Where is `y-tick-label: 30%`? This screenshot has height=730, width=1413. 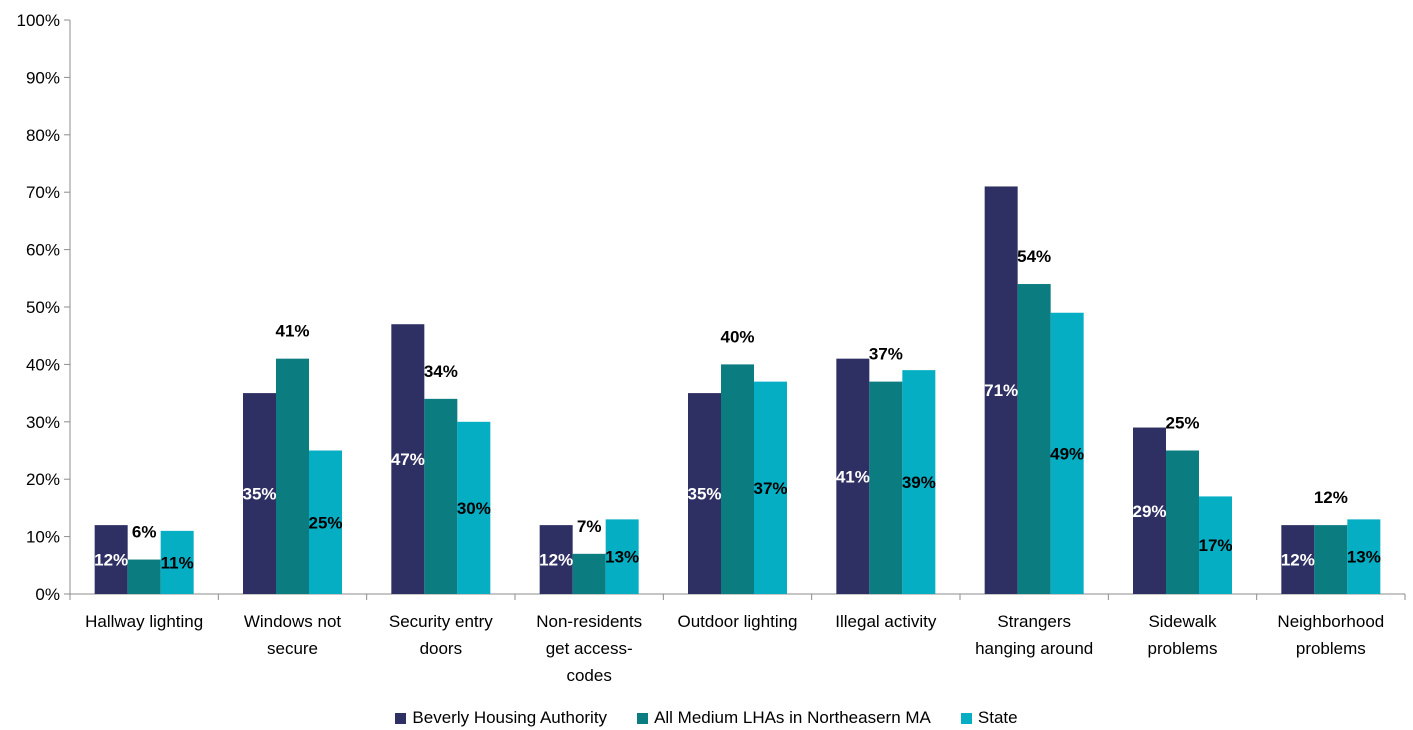
y-tick-label: 30% is located at coordinates (43, 422).